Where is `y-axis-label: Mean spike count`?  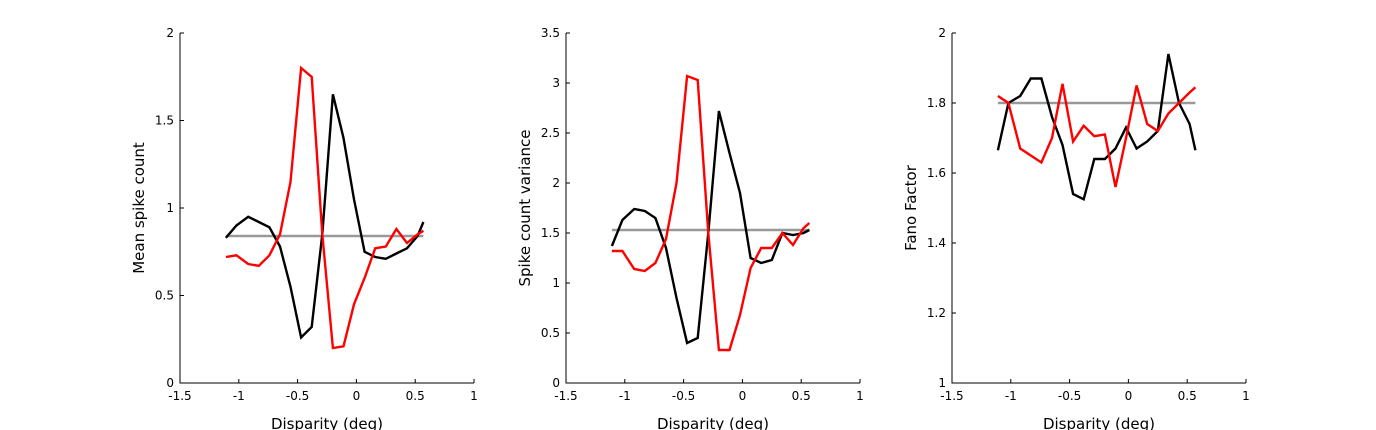 y-axis-label: Mean spike count is located at coordinates (139, 208).